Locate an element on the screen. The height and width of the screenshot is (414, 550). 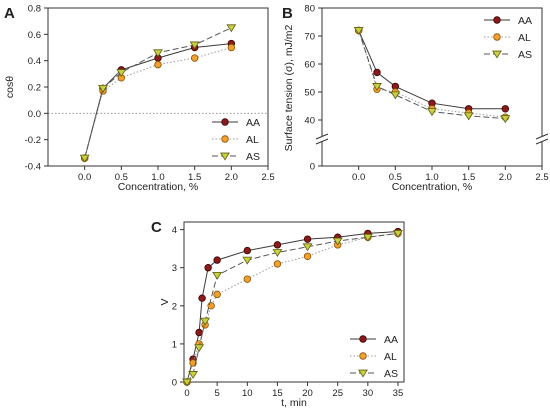
panel-b-y-tick-label: 70 is located at coordinates (309, 37).